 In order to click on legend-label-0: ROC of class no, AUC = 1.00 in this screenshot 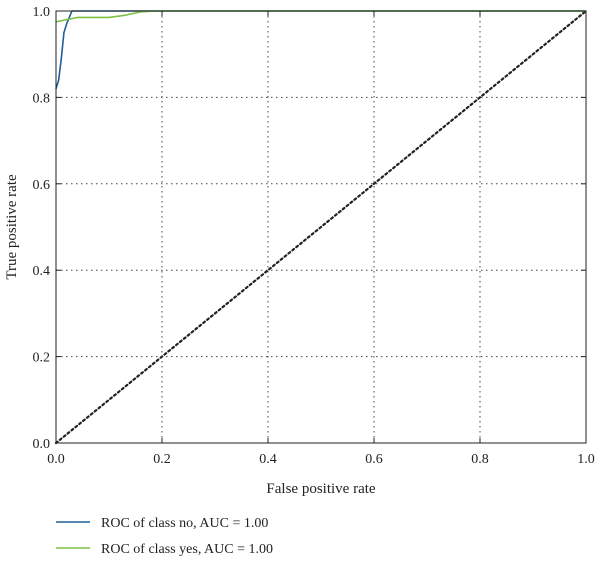, I will do `click(184, 523)`.